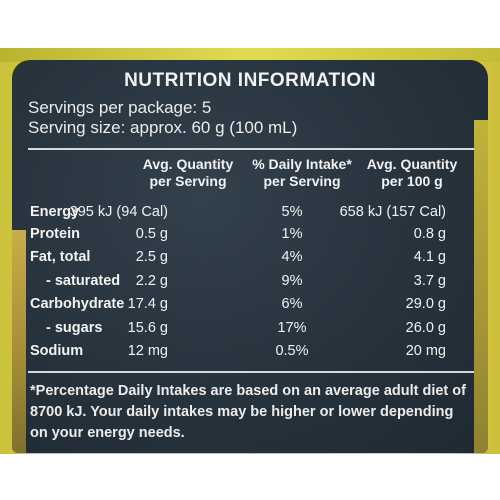  I want to click on servings-per-package: Servings per package: 5, so click(120, 107).